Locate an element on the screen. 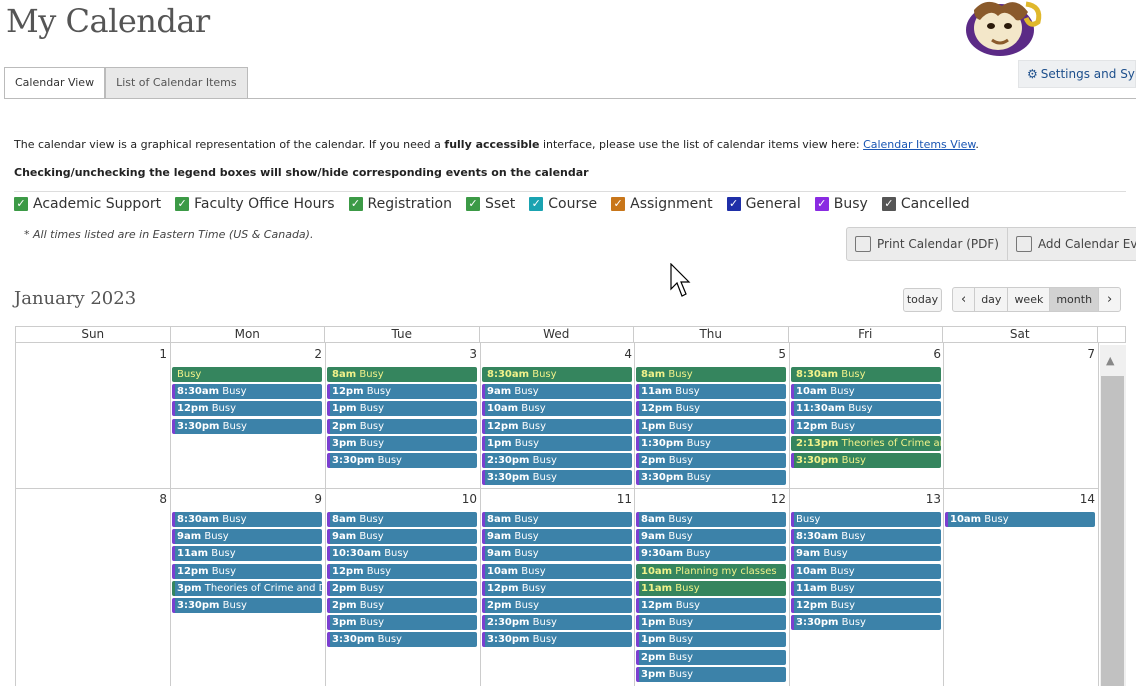 The width and height of the screenshot is (1136, 686). legend-item-academic-support: ✓ Academic Support is located at coordinates (87, 204).